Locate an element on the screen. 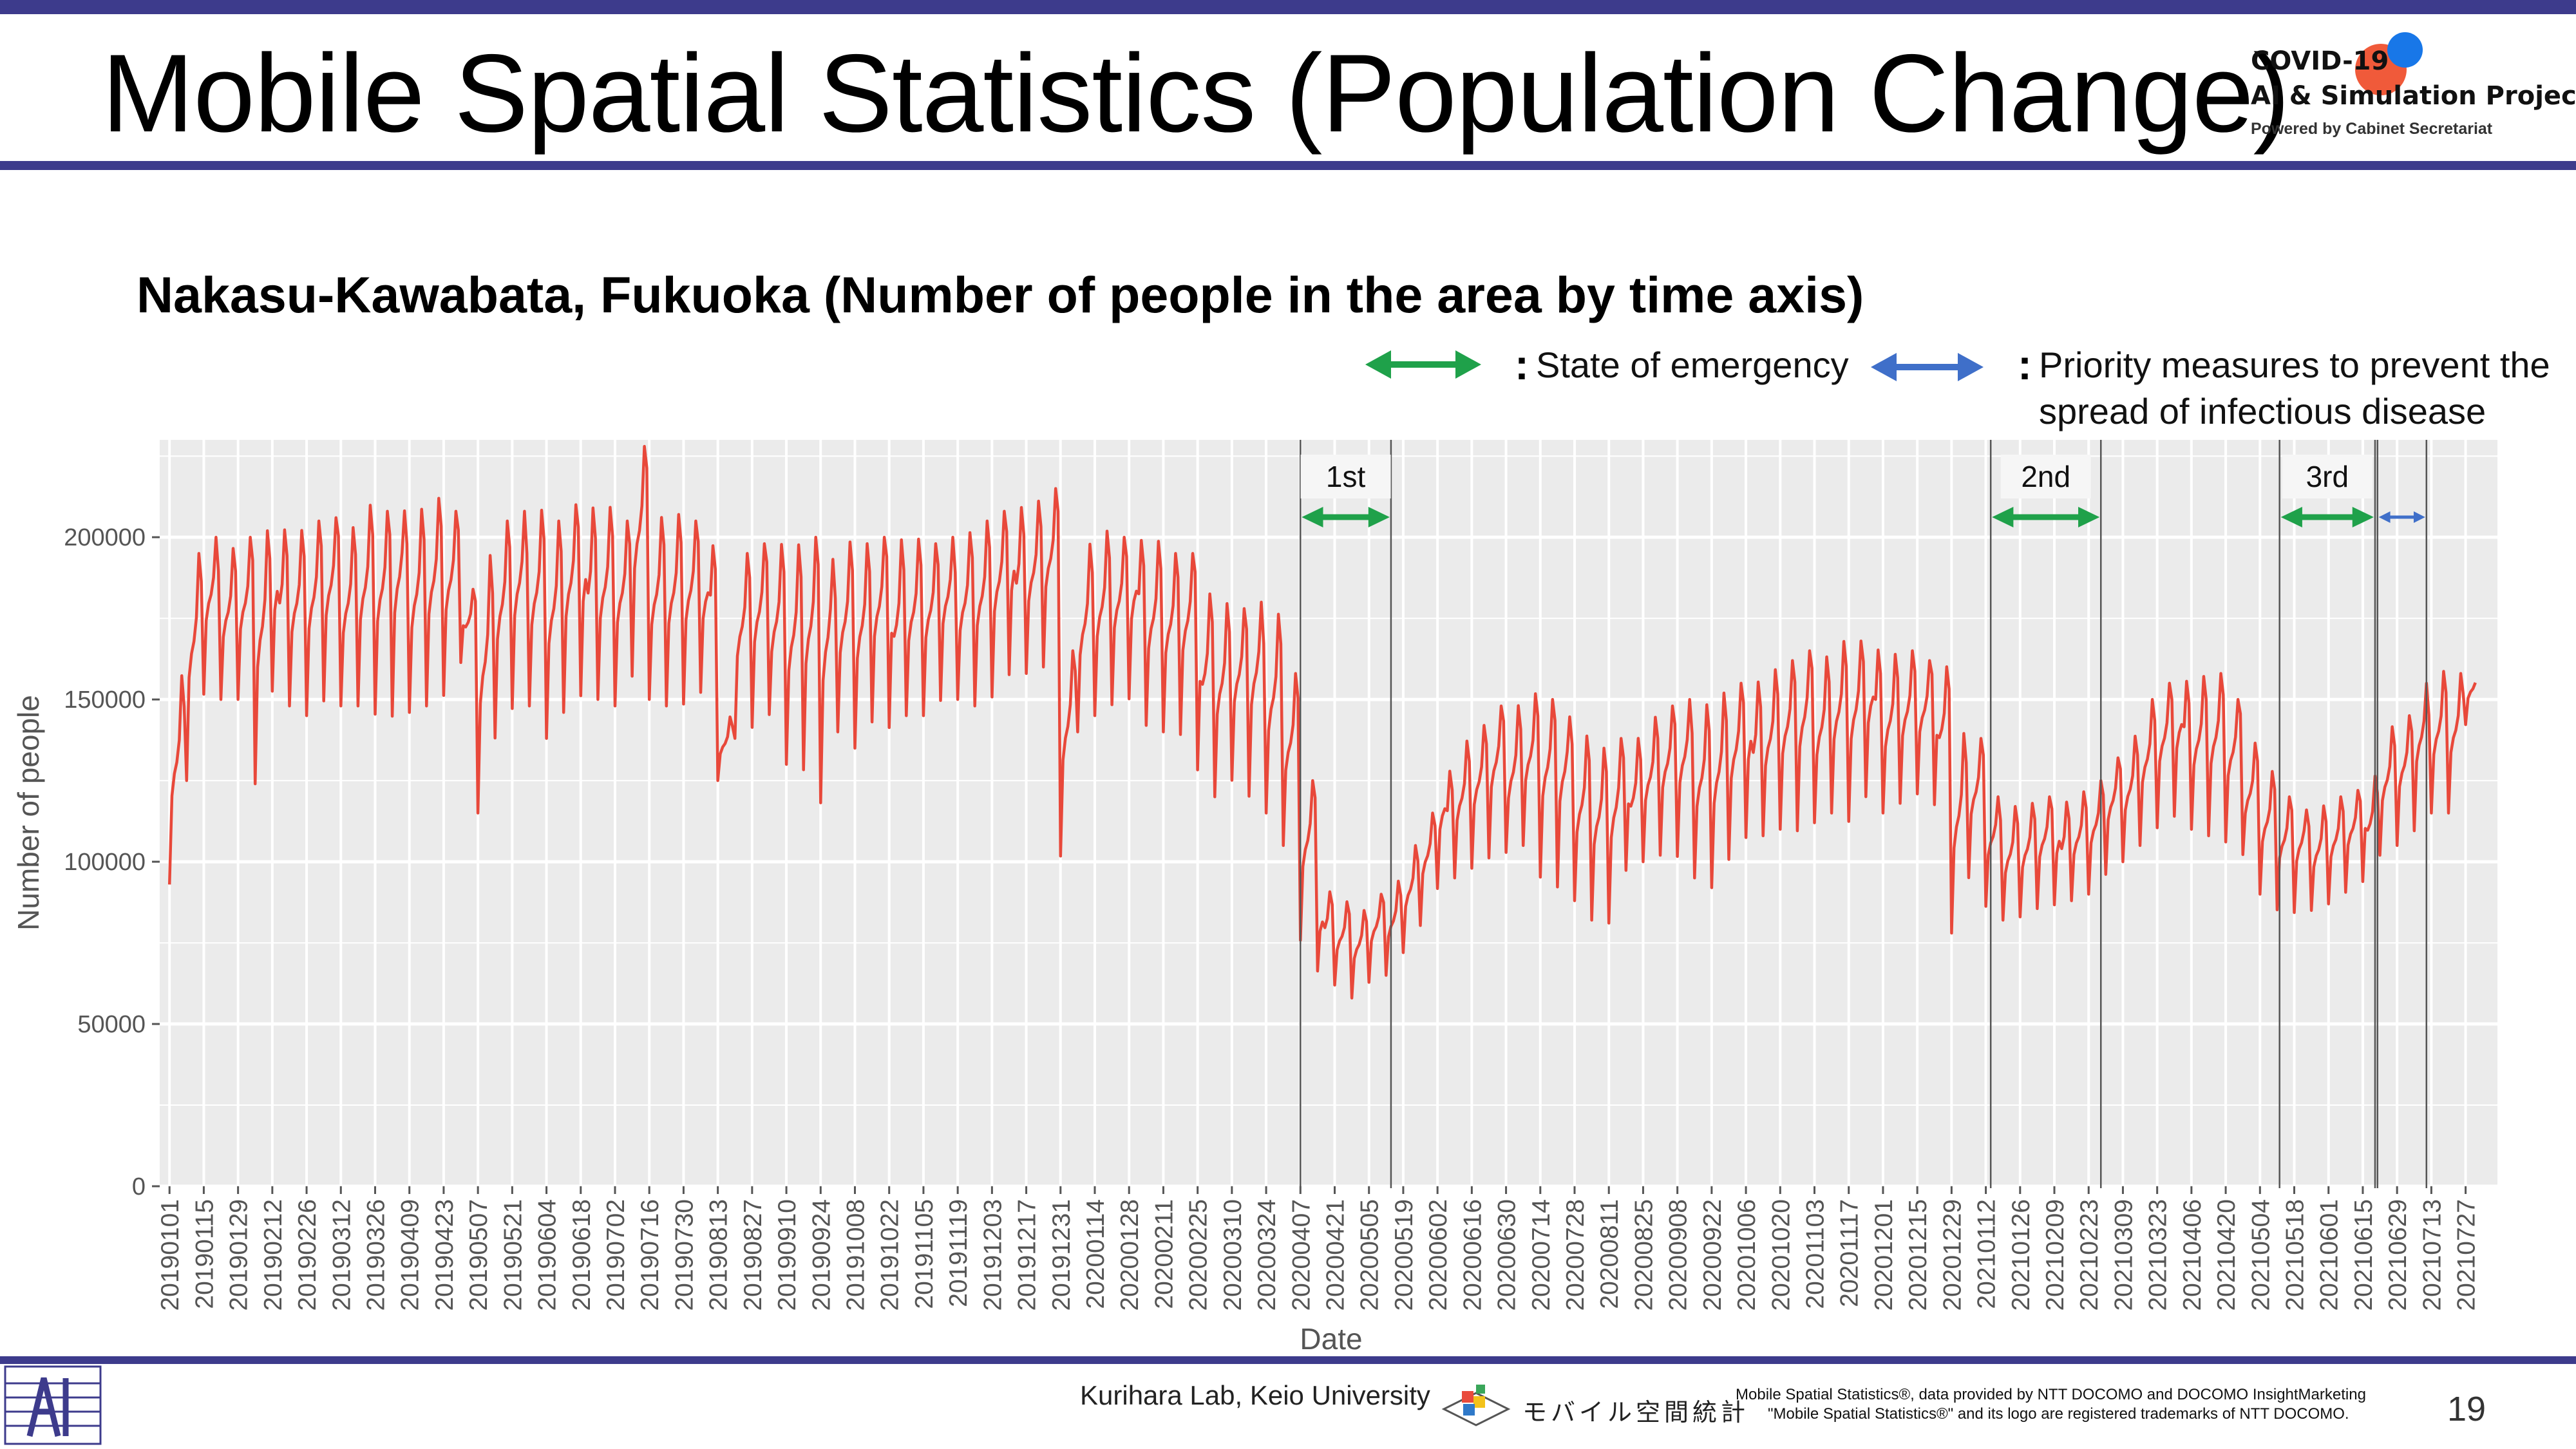 The image size is (2576, 1449). x-tick-label: 20210309 is located at coordinates (2123, 1255).